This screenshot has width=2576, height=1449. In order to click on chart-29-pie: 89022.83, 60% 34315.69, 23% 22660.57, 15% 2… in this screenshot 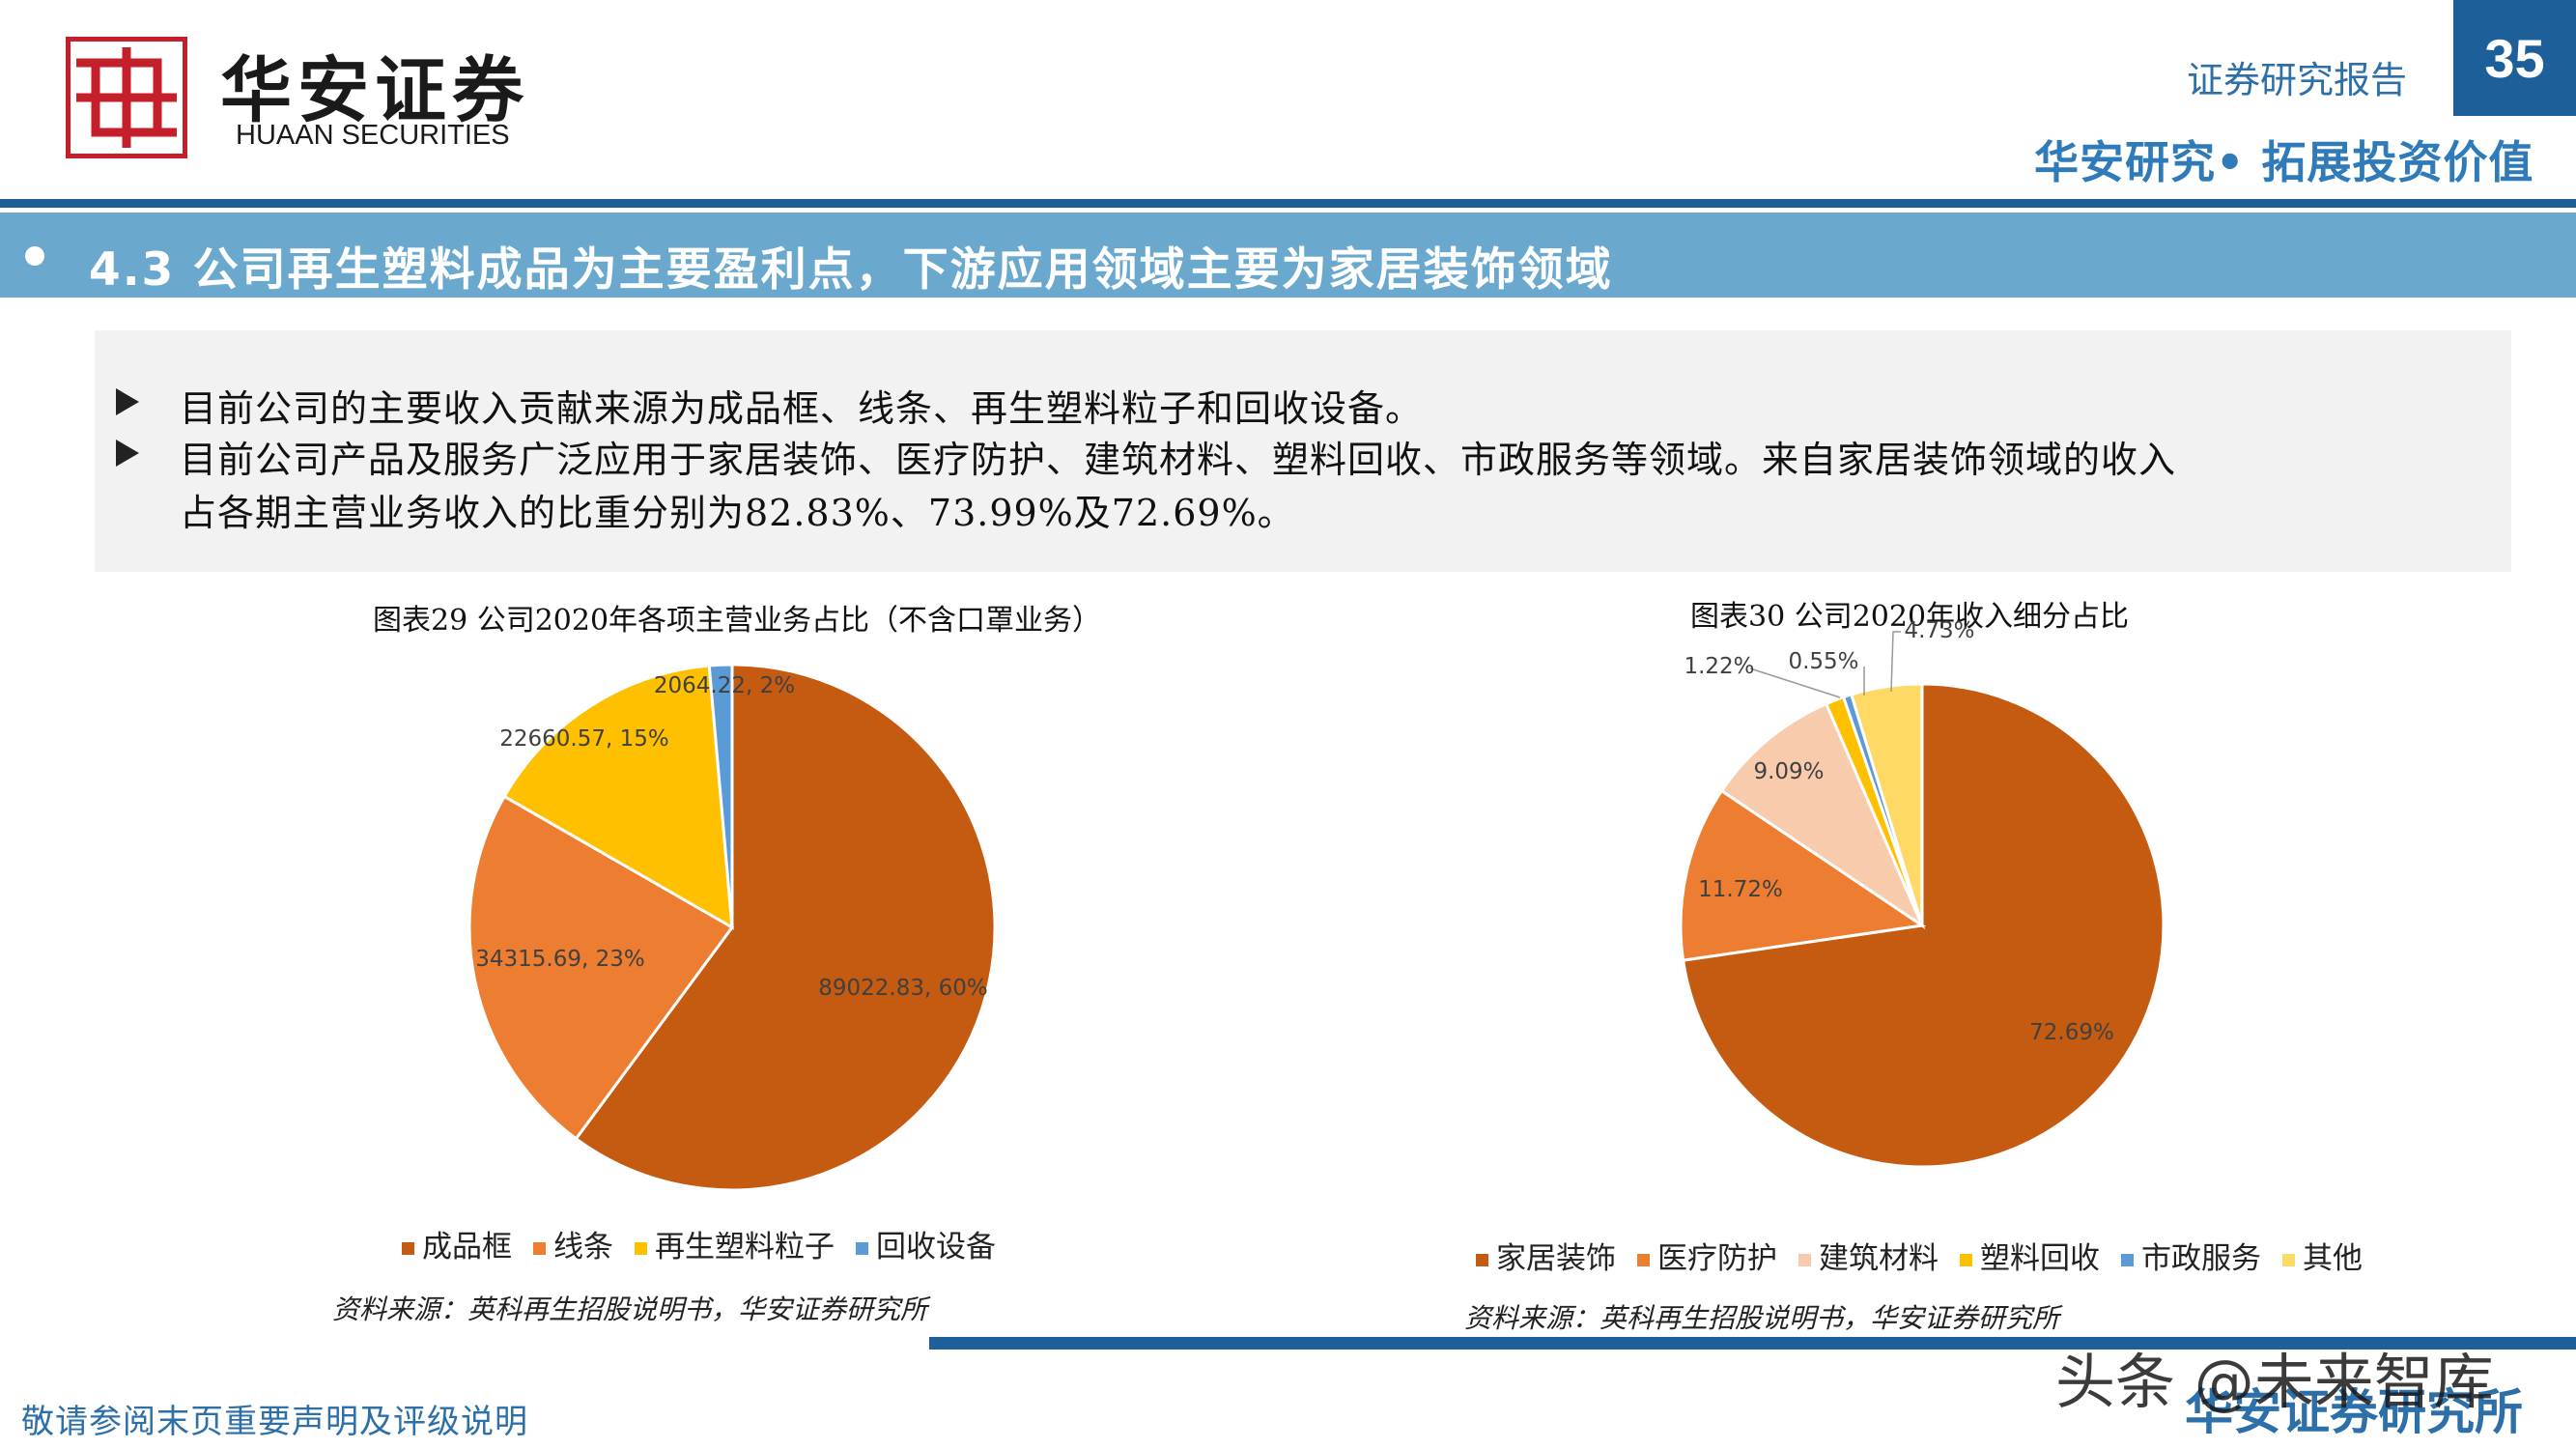, I will do `click(732, 927)`.